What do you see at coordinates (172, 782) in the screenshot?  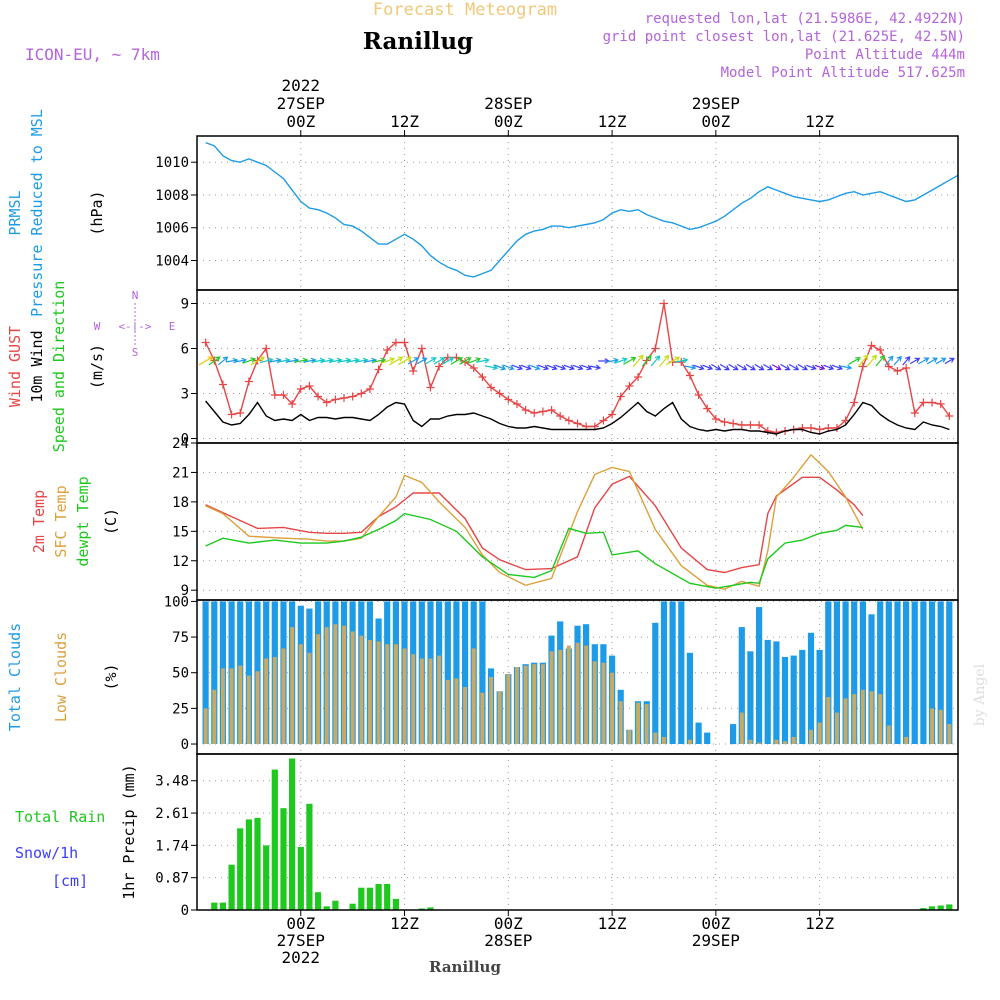 I see `ytick-label: 3.48` at bounding box center [172, 782].